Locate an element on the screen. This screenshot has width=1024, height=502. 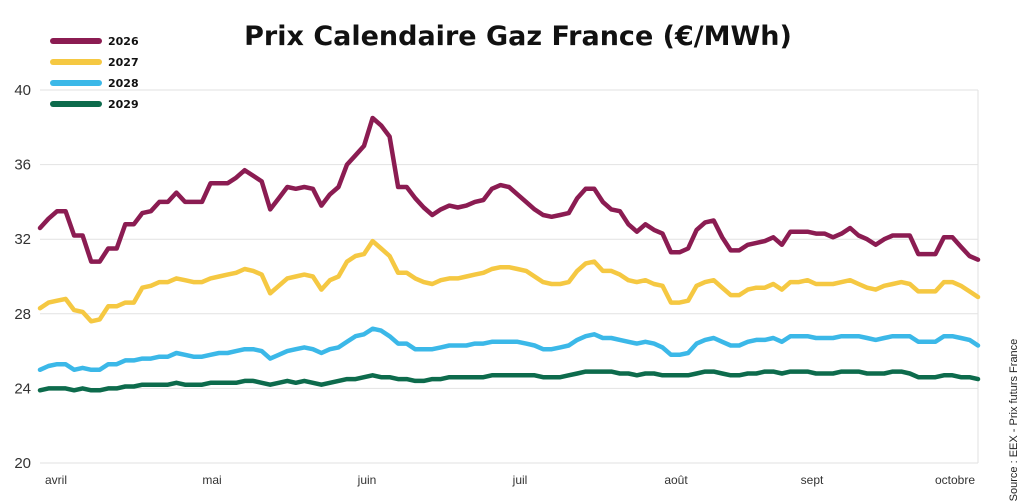
y-tick-label: 28 is located at coordinates (22, 314).